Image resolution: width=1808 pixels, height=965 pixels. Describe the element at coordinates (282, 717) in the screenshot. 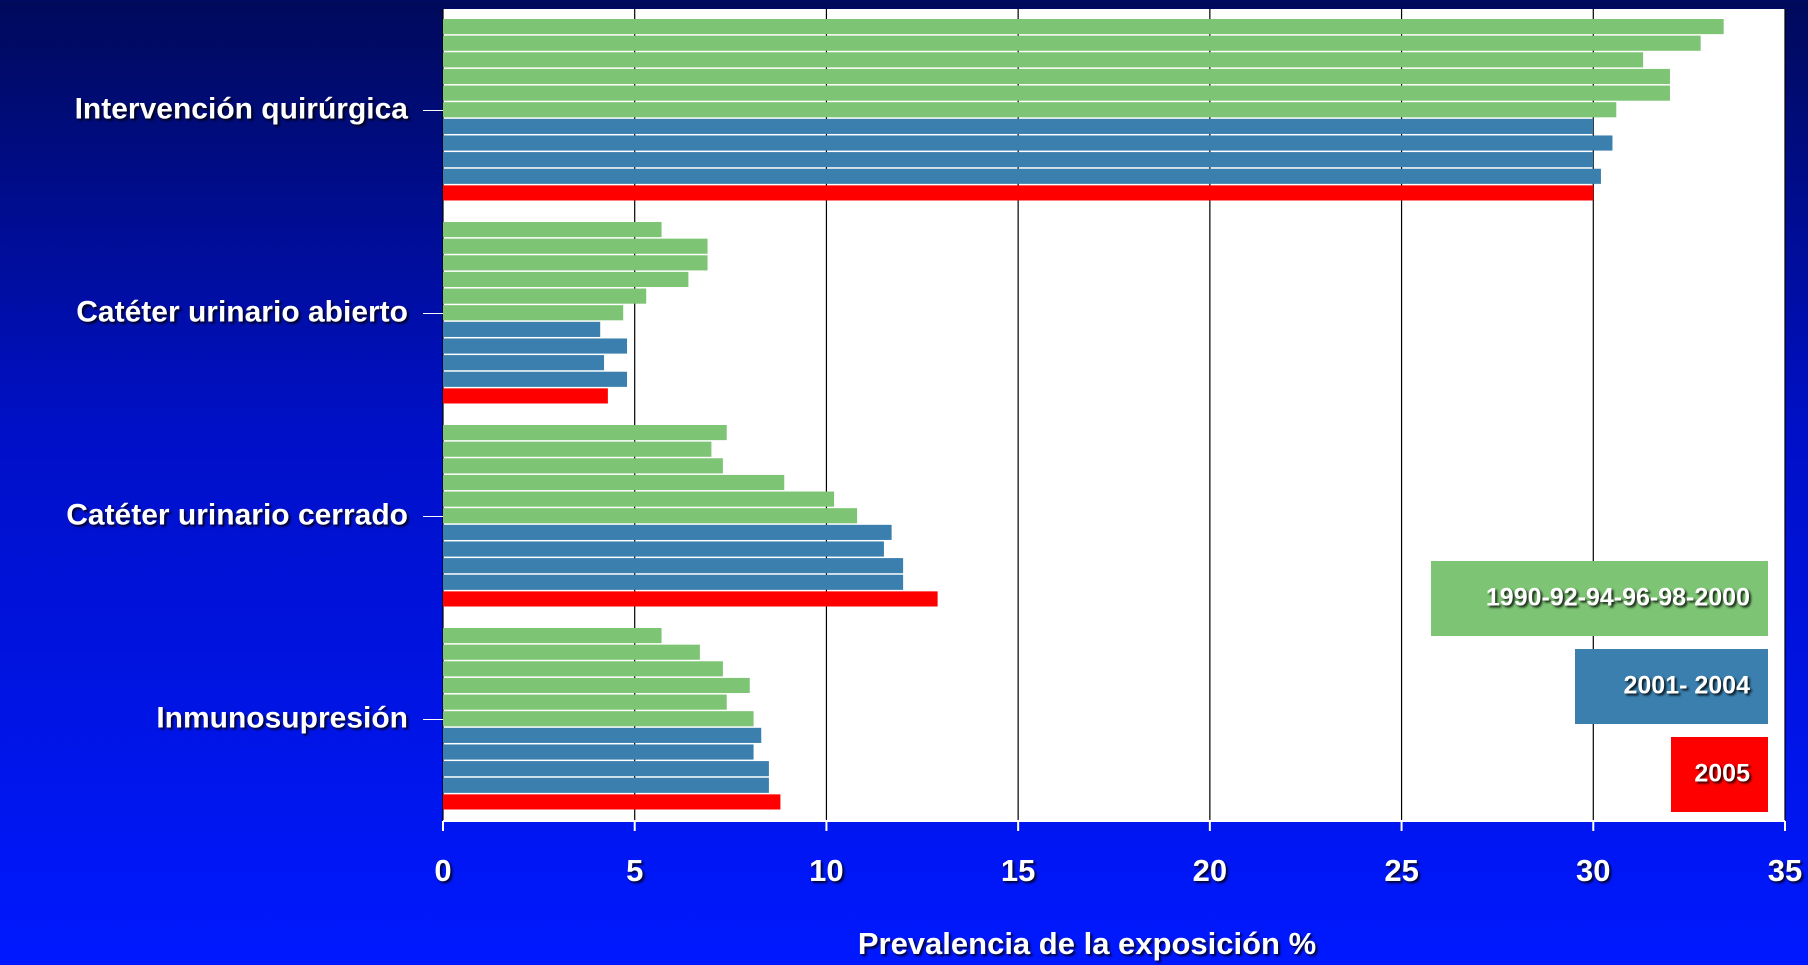

I see `y-tick-label: Inmunosupresión` at that location.